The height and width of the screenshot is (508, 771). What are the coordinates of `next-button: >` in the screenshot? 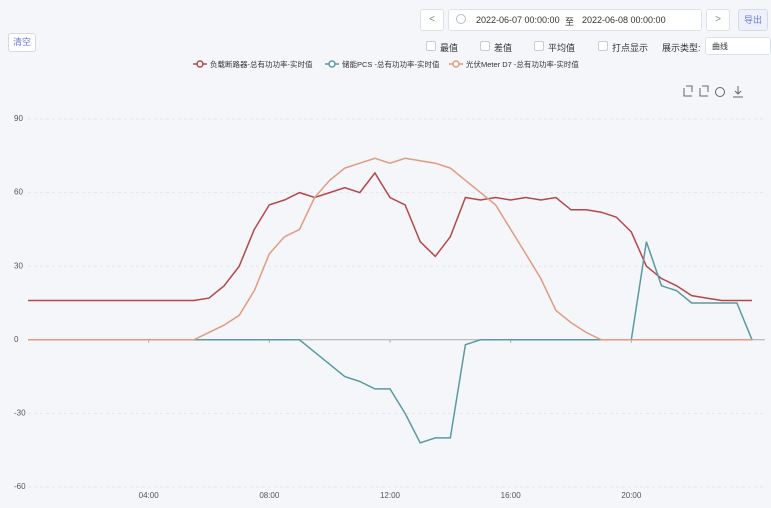 It's located at (718, 20).